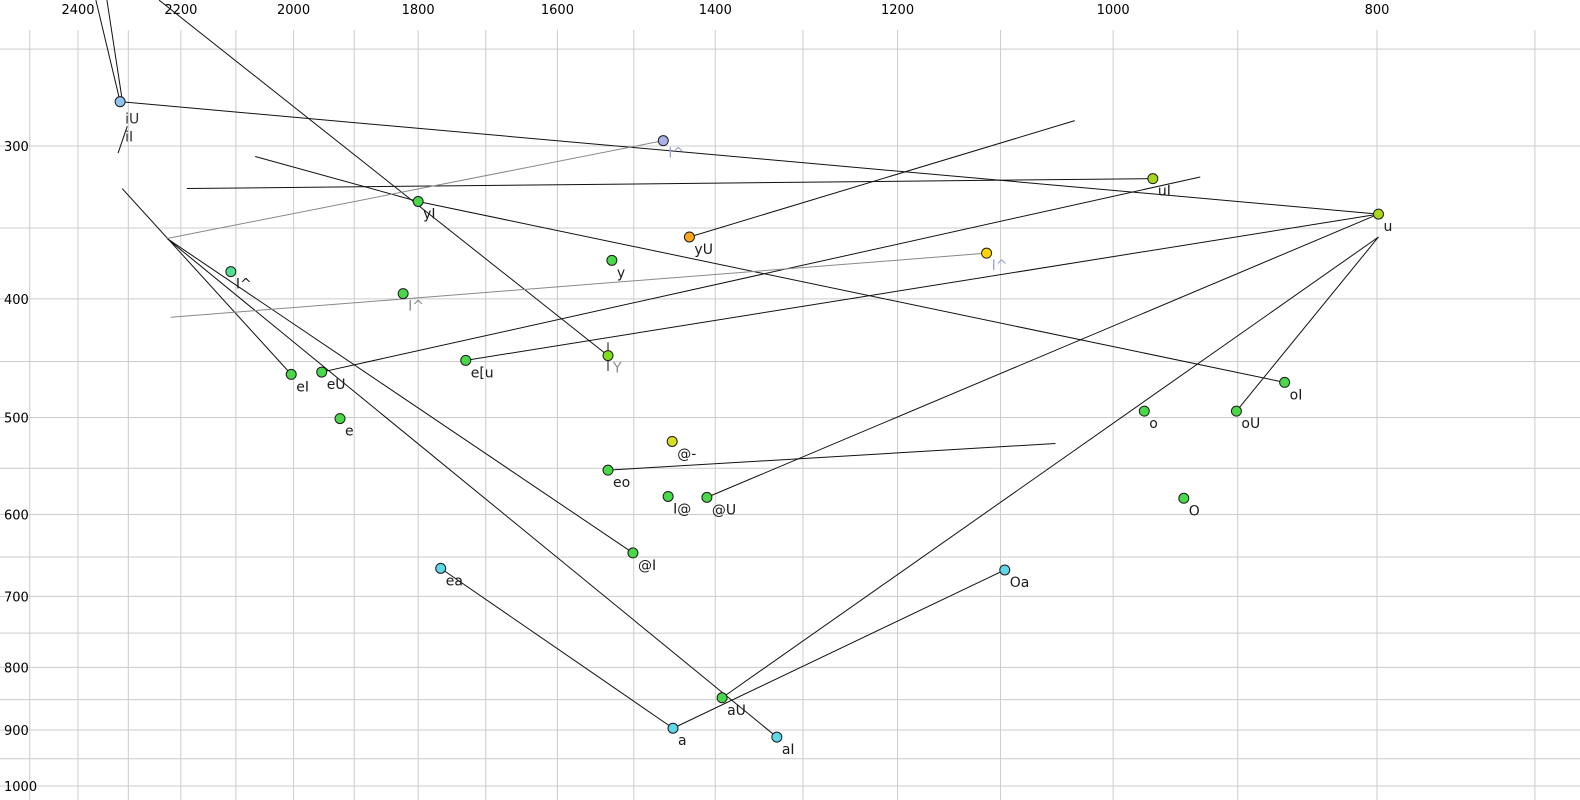 This screenshot has width=1580, height=800. What do you see at coordinates (114, 50) in the screenshot?
I see `trajectory-line-i-upper-b` at bounding box center [114, 50].